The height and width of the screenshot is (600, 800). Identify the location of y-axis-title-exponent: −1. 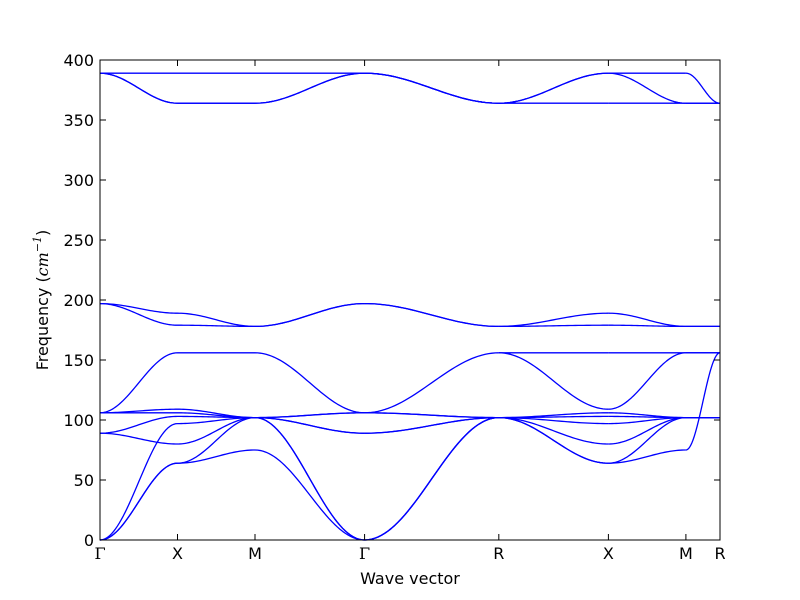
(37, 244).